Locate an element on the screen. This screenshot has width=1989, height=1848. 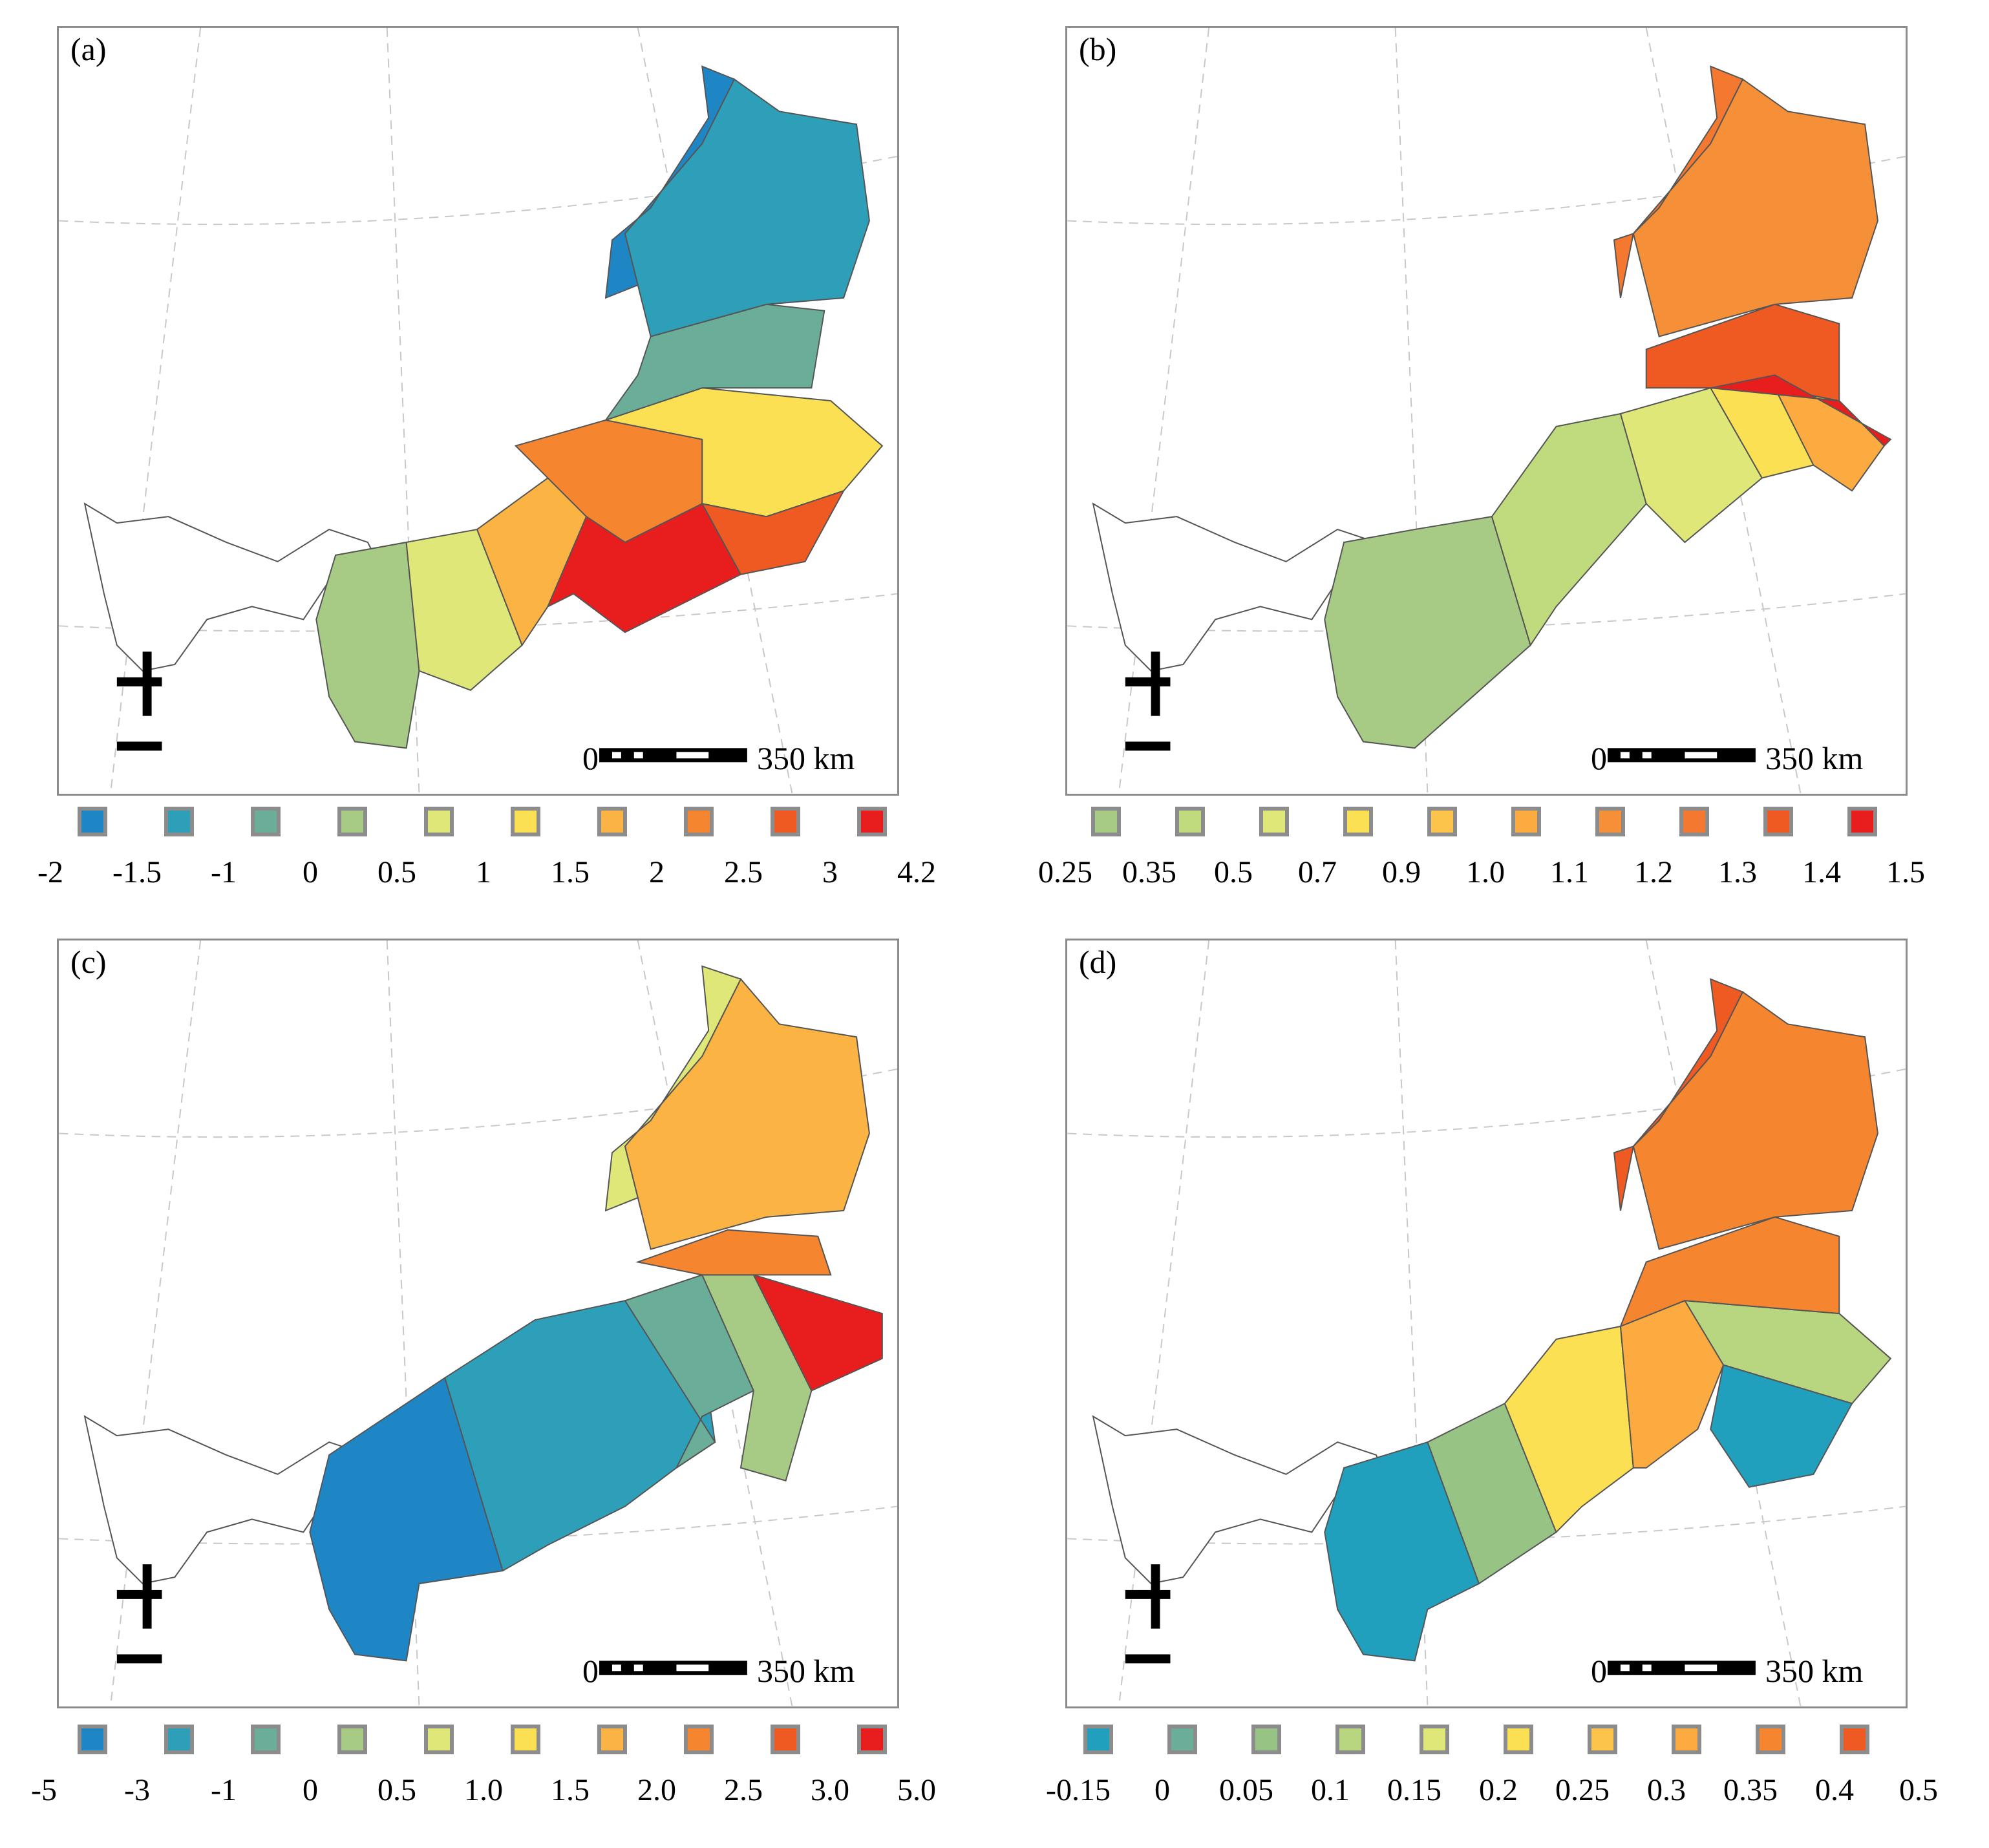
legend-tick: 0.35 is located at coordinates (1149, 872).